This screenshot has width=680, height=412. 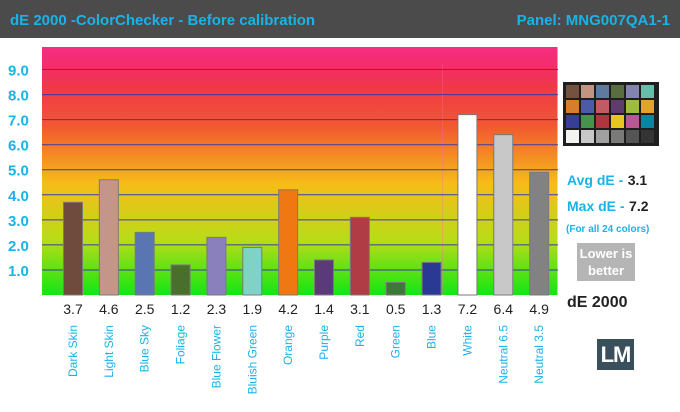 What do you see at coordinates (595, 180) in the screenshot?
I see `avg-de-label: Avg dE -` at bounding box center [595, 180].